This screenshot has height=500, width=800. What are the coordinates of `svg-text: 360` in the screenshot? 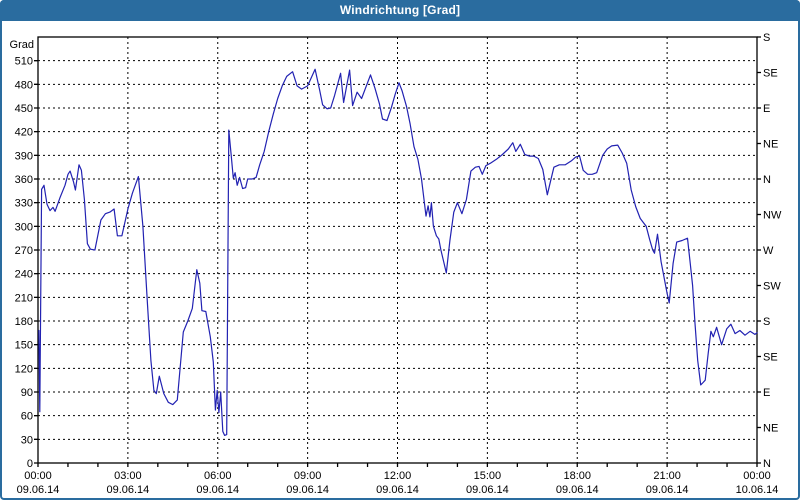 It's located at (24, 180).